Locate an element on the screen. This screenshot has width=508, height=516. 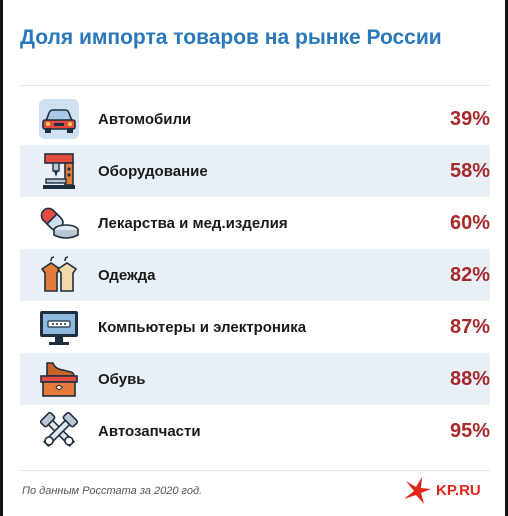
table-row: Лекарства и мед.изделия 60% is located at coordinates (255, 223).